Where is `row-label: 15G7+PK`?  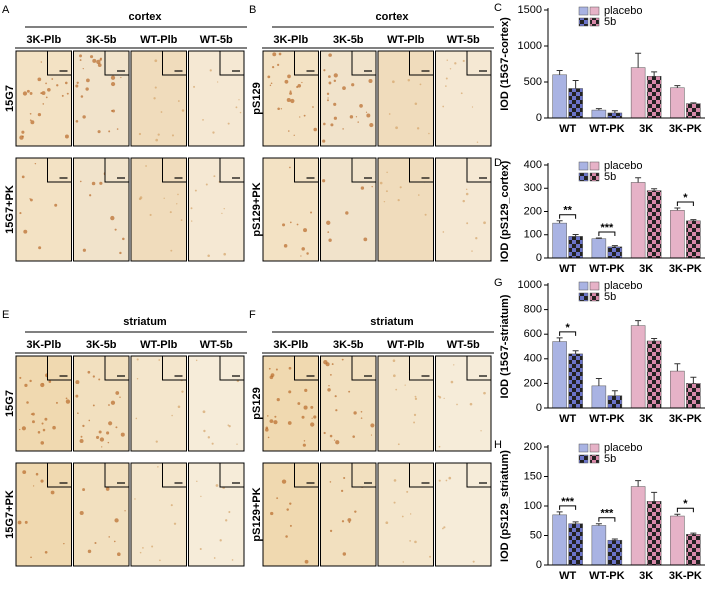 row-label: 15G7+PK is located at coordinates (10, 209).